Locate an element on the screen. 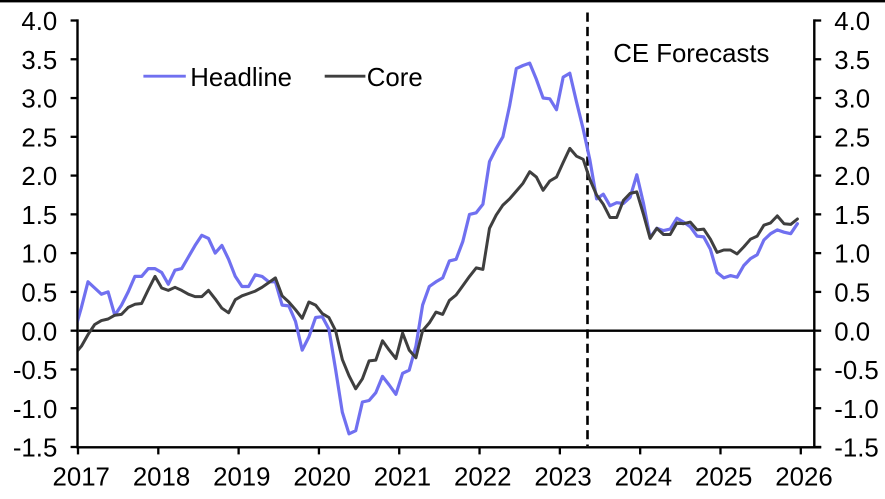 Image resolution: width=885 pixels, height=499 pixels. svg-text: 2020 is located at coordinates (321, 478).